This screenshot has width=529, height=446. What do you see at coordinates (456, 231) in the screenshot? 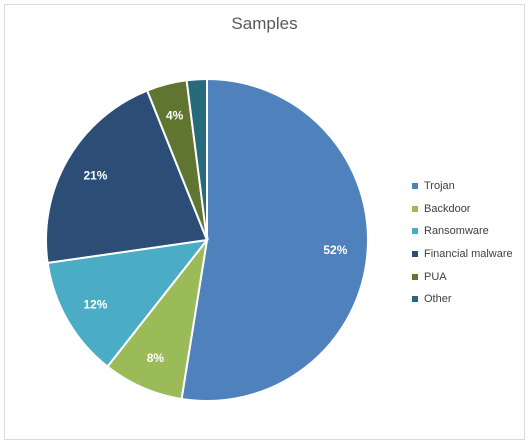
I see `legend-label: Ransomware` at bounding box center [456, 231].